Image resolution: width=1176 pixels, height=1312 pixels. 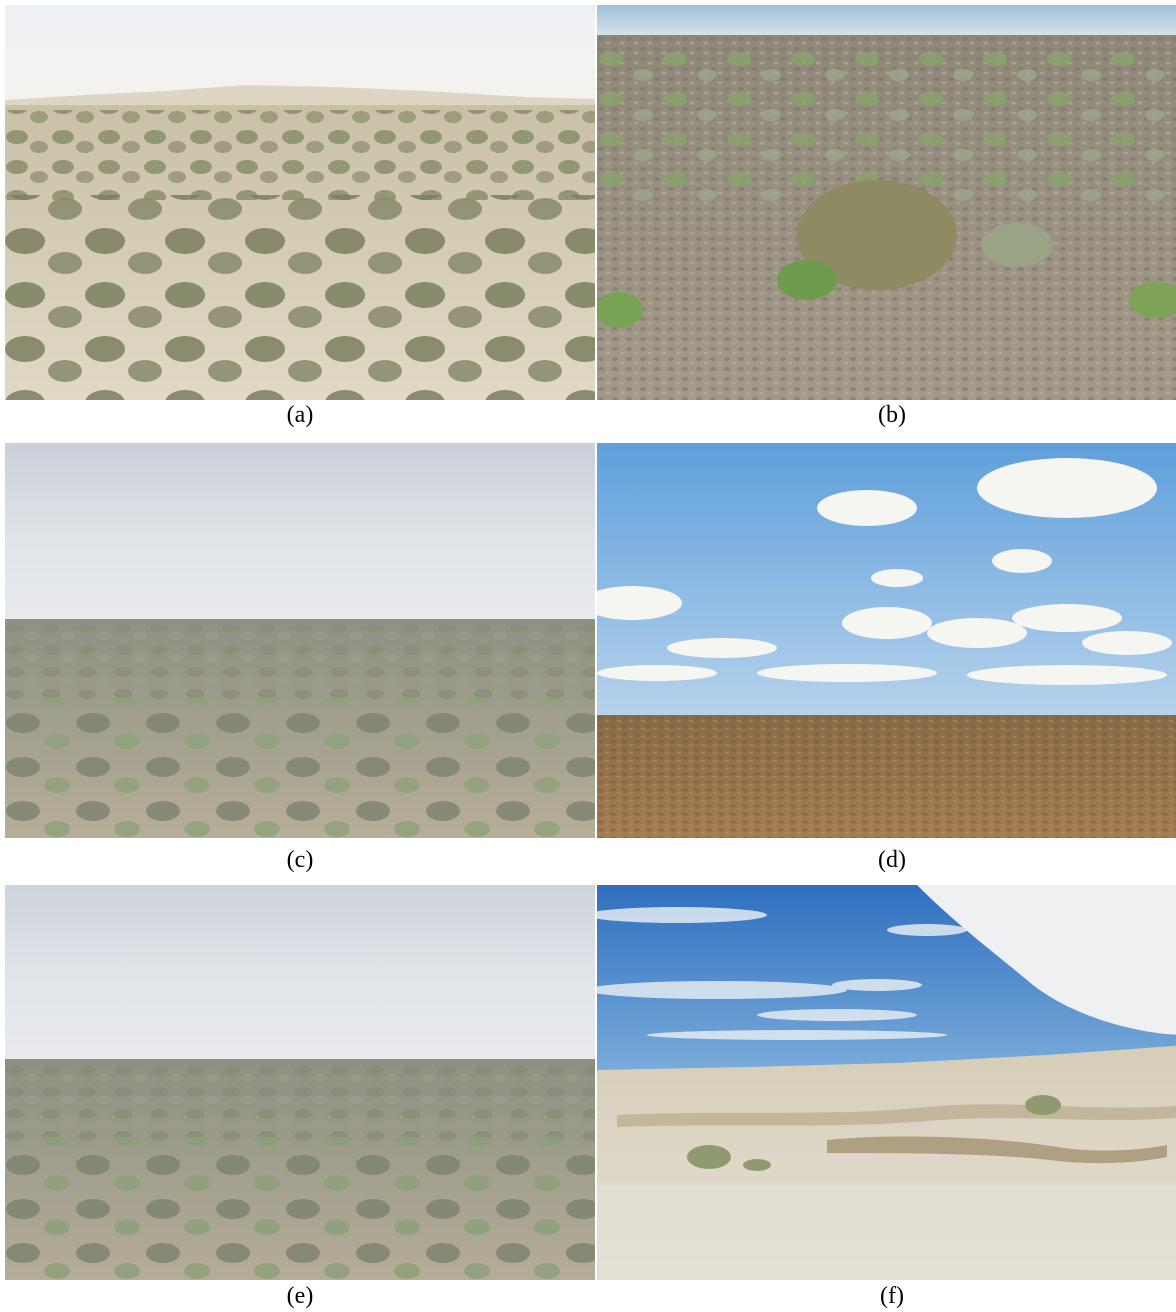 What do you see at coordinates (300, 415) in the screenshot?
I see `caption-a: (a)` at bounding box center [300, 415].